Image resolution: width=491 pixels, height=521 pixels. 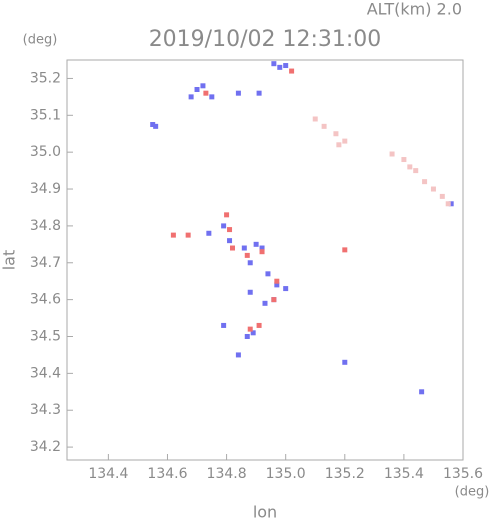 I want to click on chart-title: 2019/10/02 12:31:00, so click(x=265, y=39).